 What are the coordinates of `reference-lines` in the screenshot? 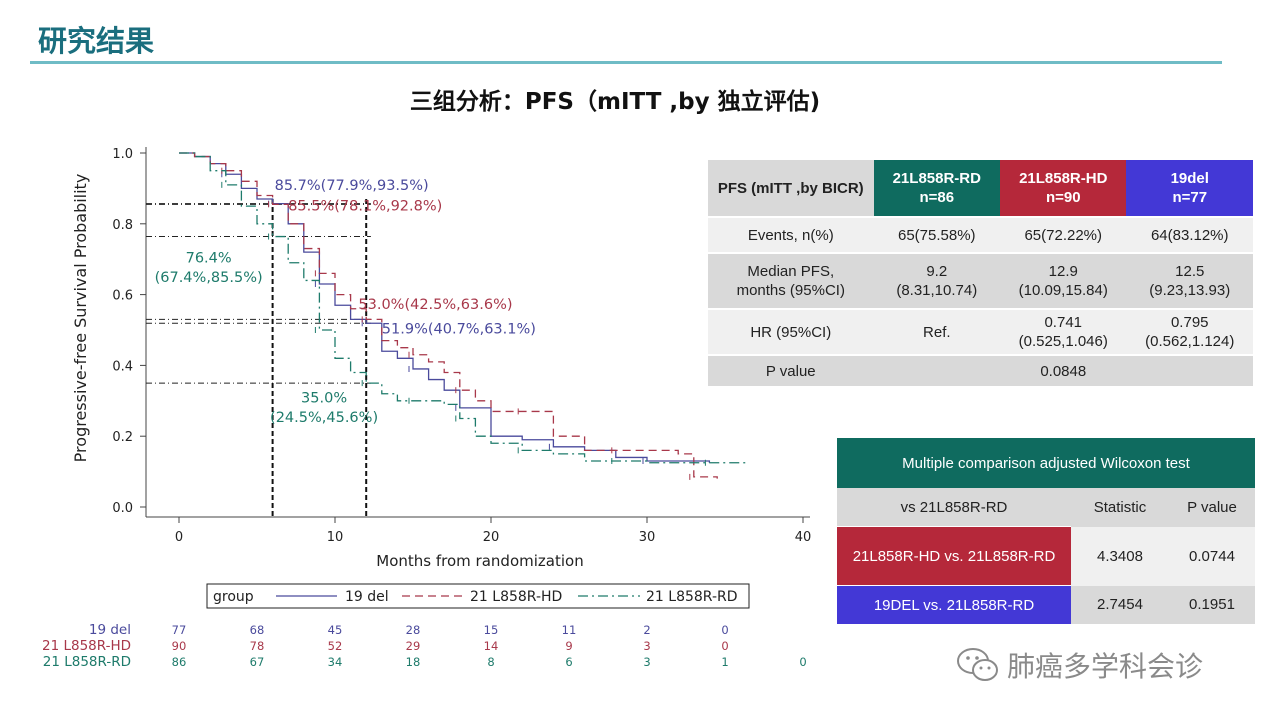 It's located at (258, 358).